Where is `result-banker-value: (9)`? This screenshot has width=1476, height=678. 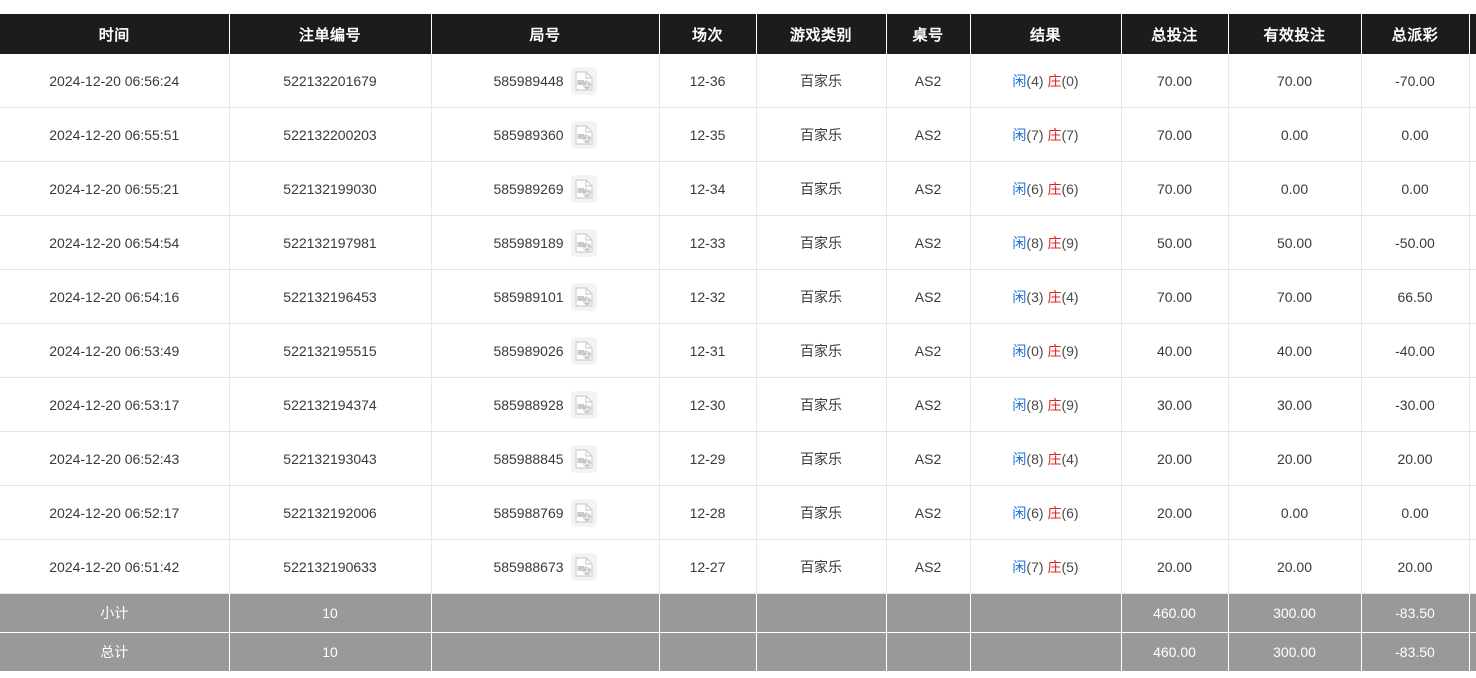
result-banker-value: (9) is located at coordinates (1070, 350).